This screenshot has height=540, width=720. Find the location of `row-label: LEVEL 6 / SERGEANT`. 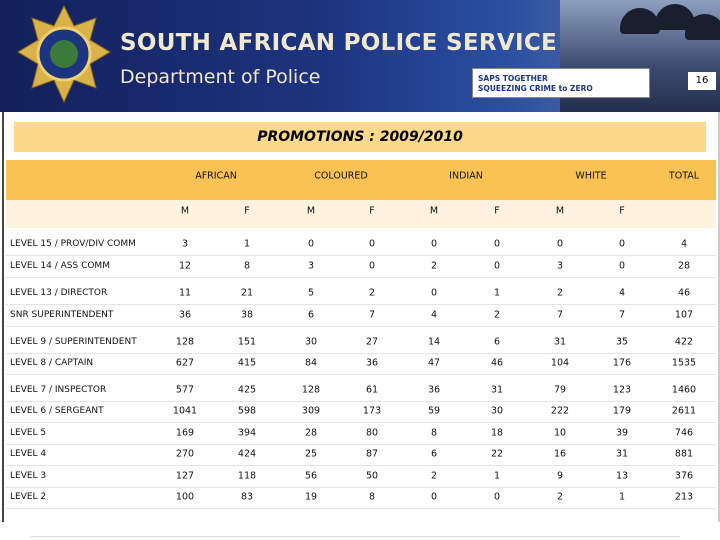

row-label: LEVEL 6 / SERGEANT is located at coordinates (57, 411).